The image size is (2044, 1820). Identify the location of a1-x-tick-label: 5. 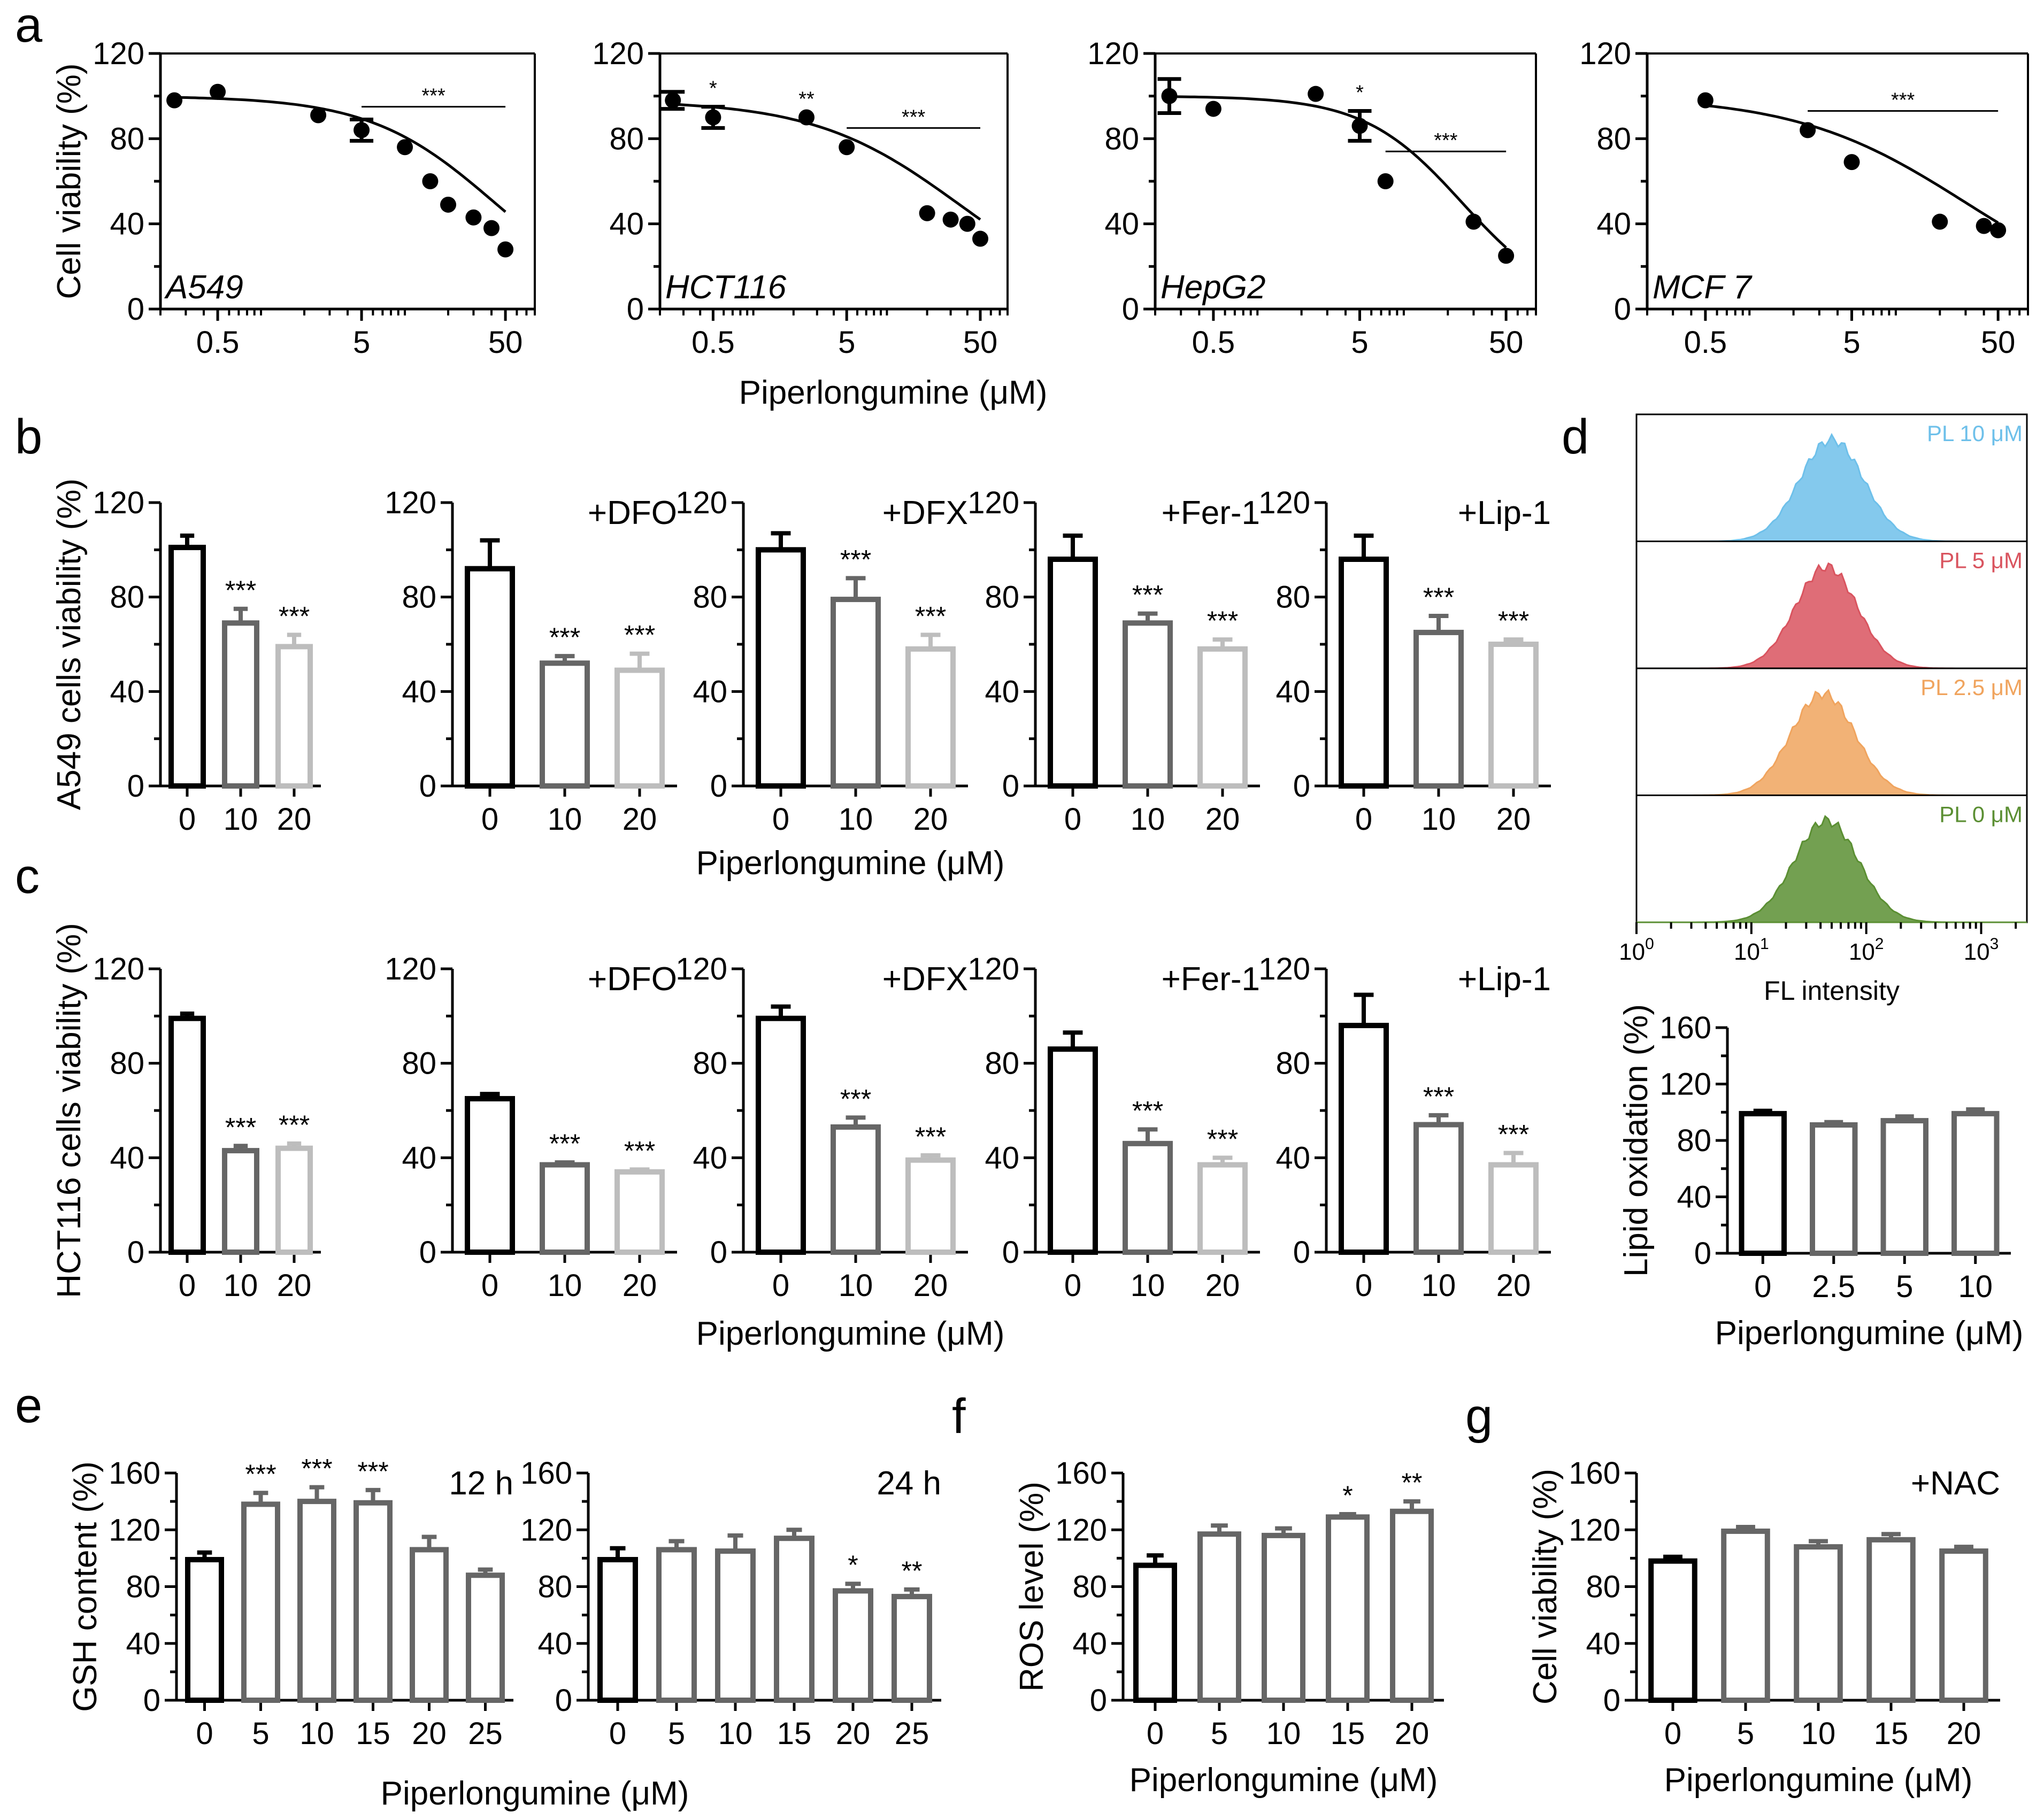
(361, 342).